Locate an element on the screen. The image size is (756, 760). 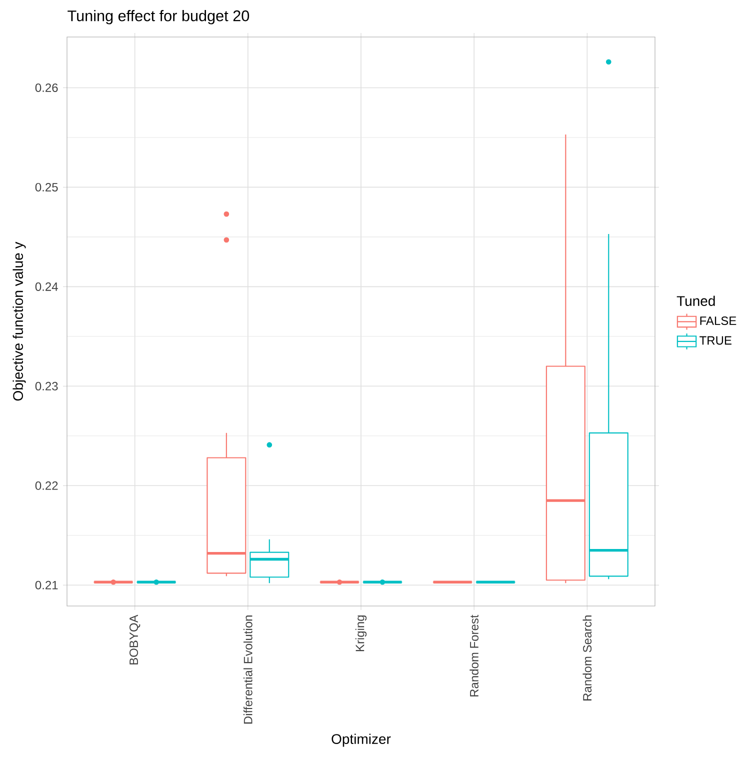
y-axis-title: Objective function value y is located at coordinates (19, 321).